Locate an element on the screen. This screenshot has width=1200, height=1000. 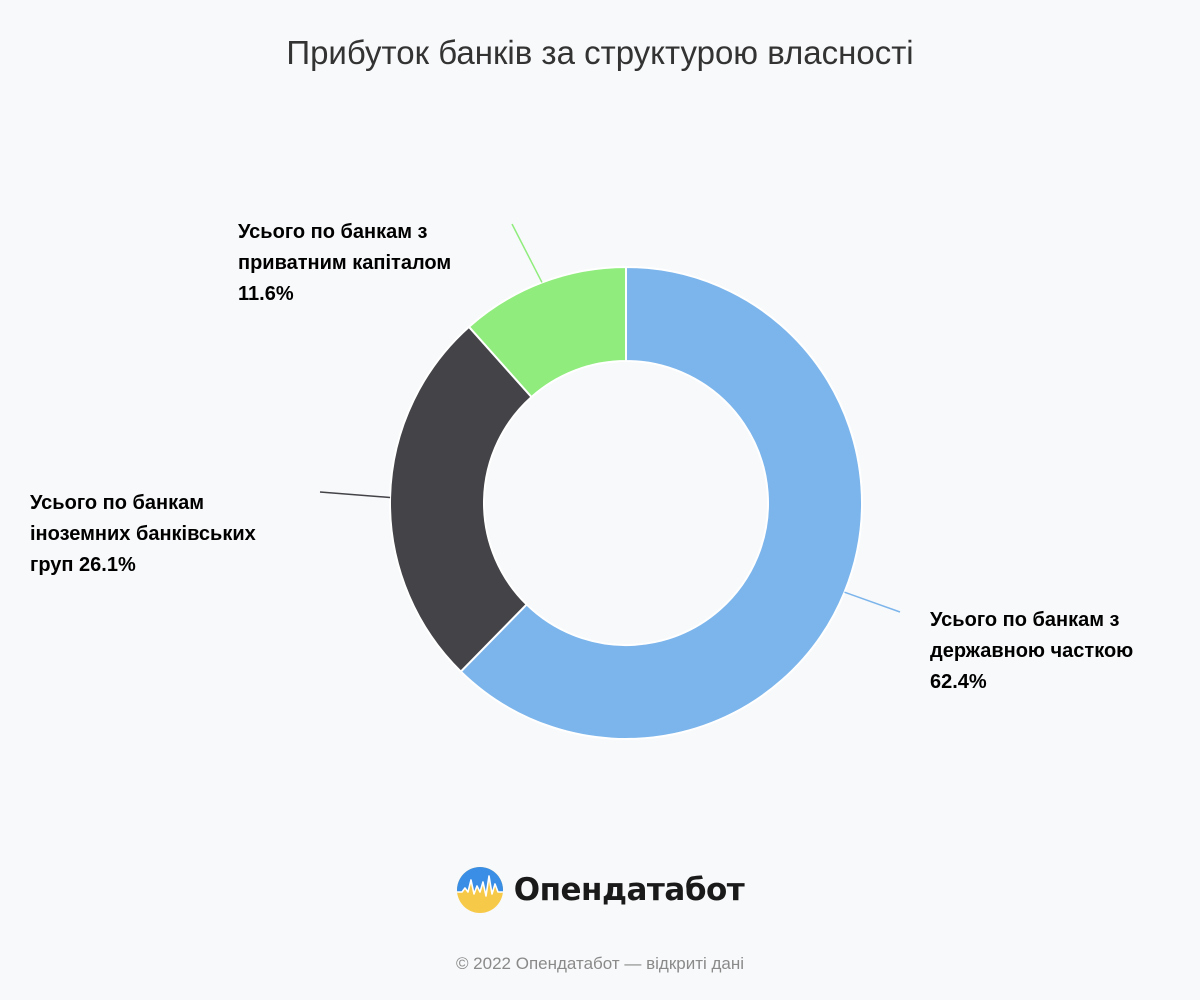
brand-name: Опендатабот is located at coordinates (629, 890).